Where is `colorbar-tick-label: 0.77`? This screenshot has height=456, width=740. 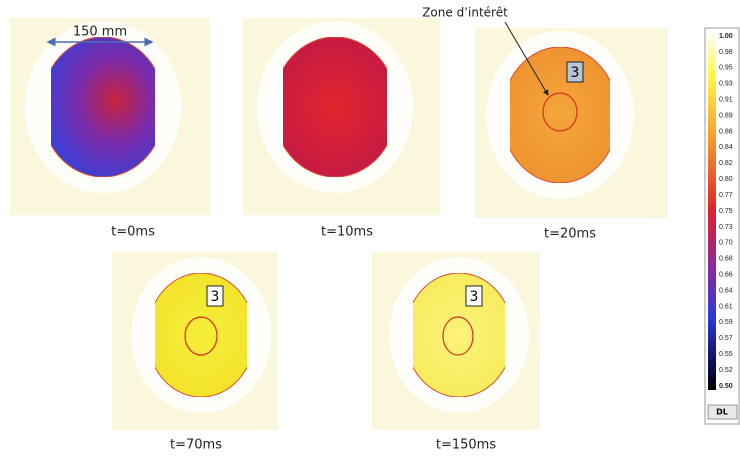 colorbar-tick-label: 0.77 is located at coordinates (726, 195).